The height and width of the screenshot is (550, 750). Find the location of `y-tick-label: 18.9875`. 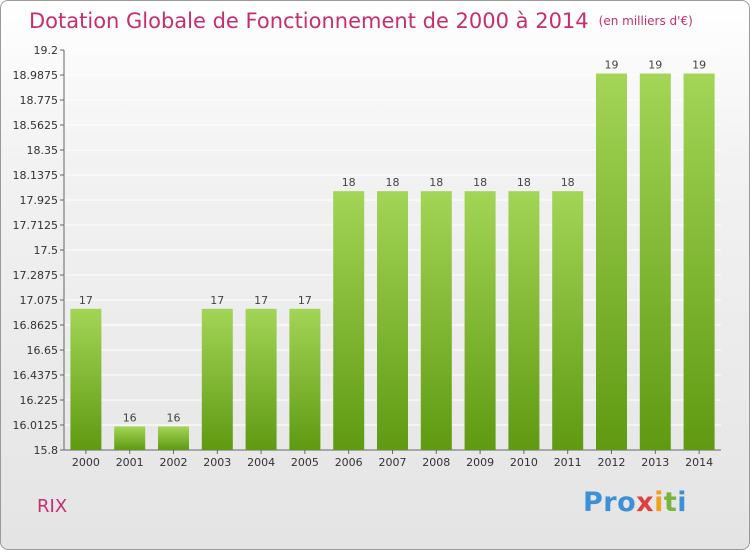

y-tick-label: 18.9875 is located at coordinates (36, 75).